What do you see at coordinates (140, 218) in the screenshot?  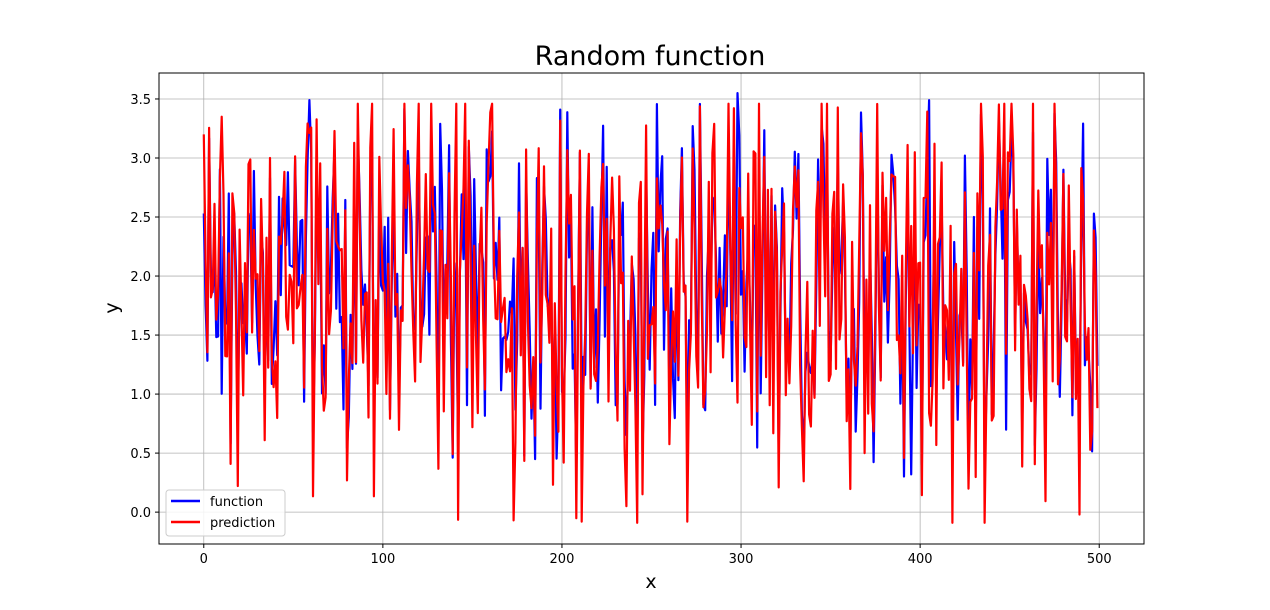 I see `y-tick-label: 2.5` at bounding box center [140, 218].